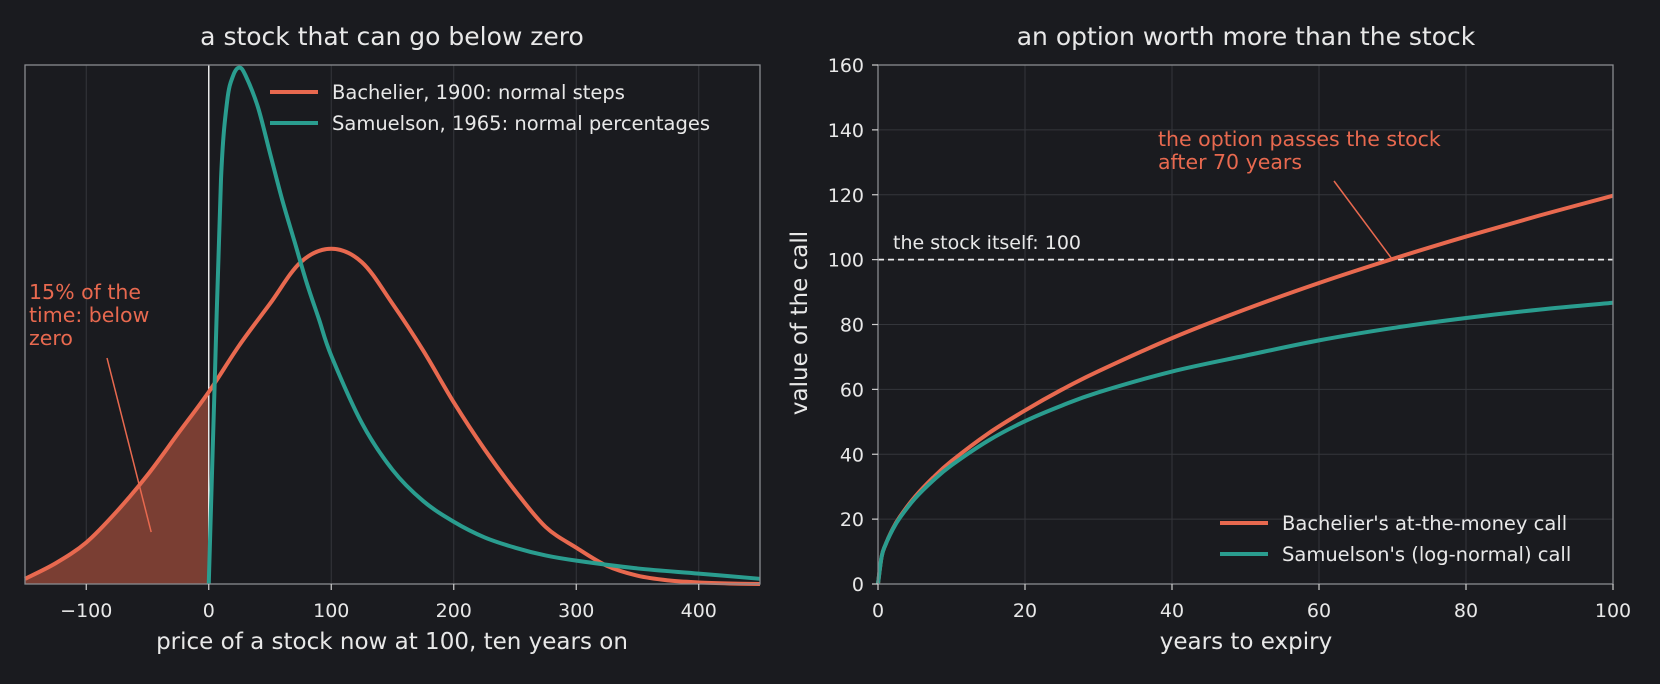 This screenshot has height=684, width=1660. Describe the element at coordinates (1246, 642) in the screenshot. I see `right-x-axis-label: years to expiry` at that location.